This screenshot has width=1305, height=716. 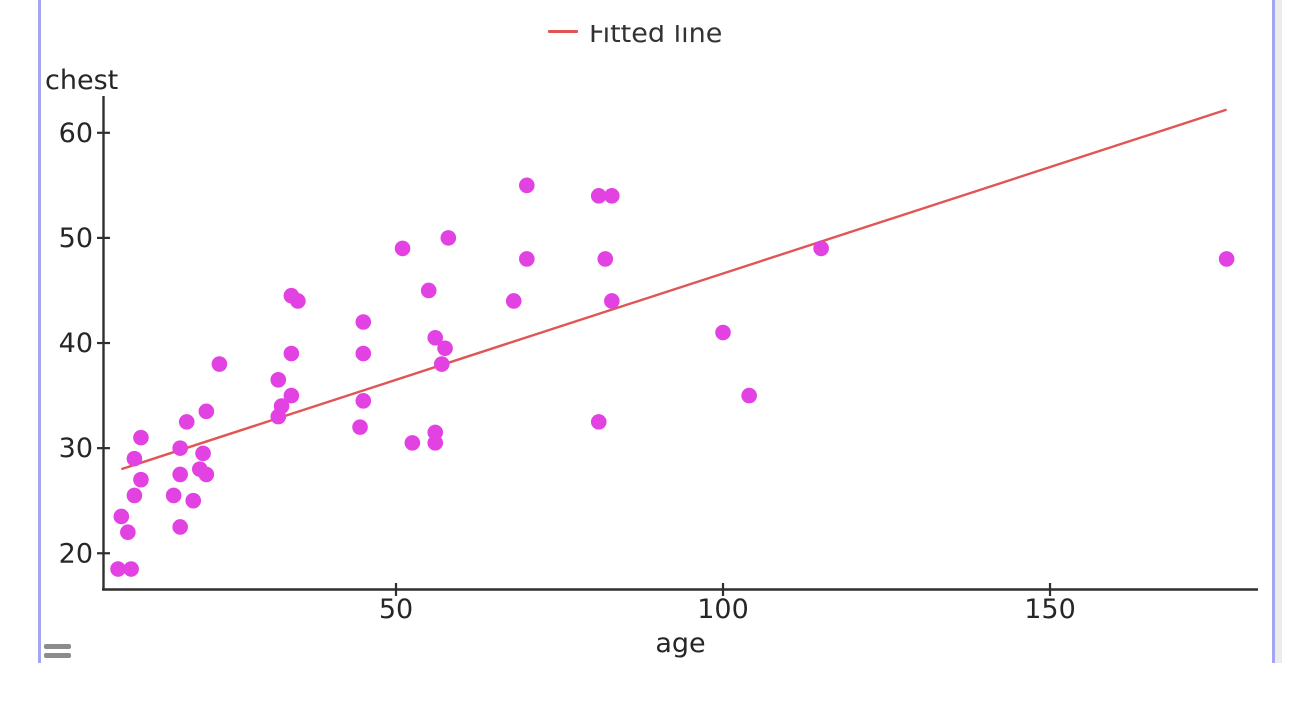 What do you see at coordinates (39, 331) in the screenshot?
I see `pane-divider-left` at bounding box center [39, 331].